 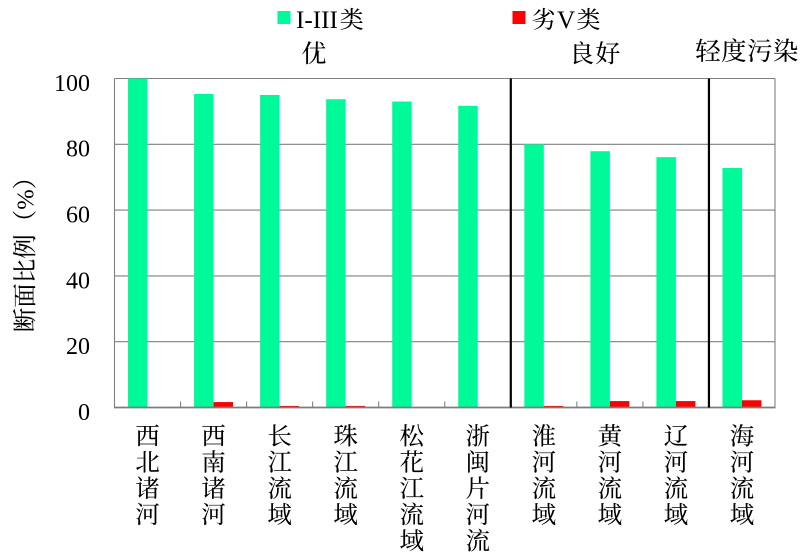 I want to click on svg-text: 60, so click(x=78, y=216).